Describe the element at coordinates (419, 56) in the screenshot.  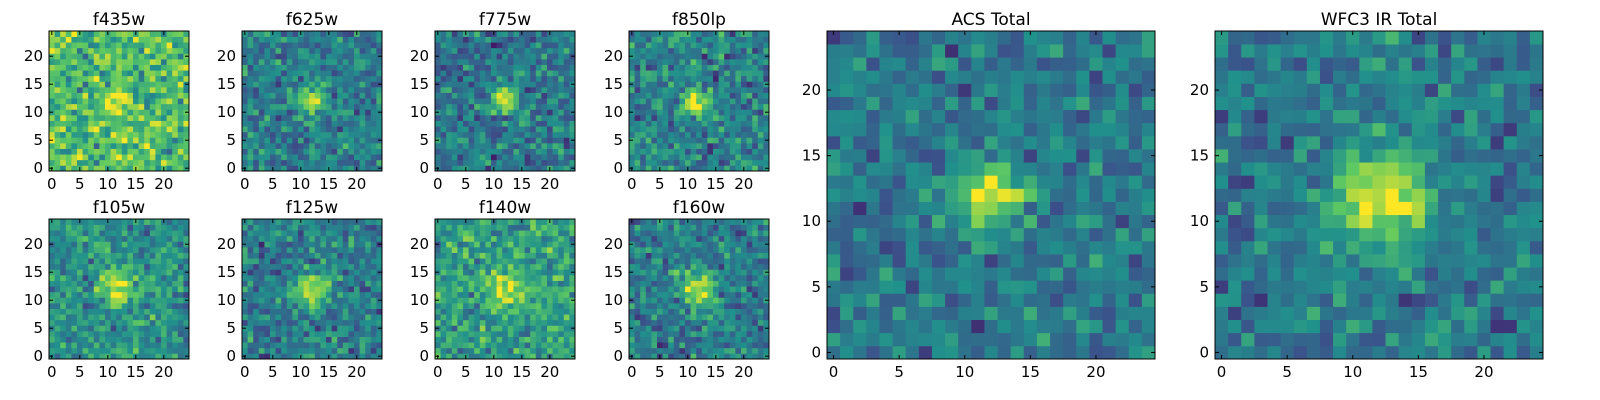
I see `y-tick-label: 20` at that location.